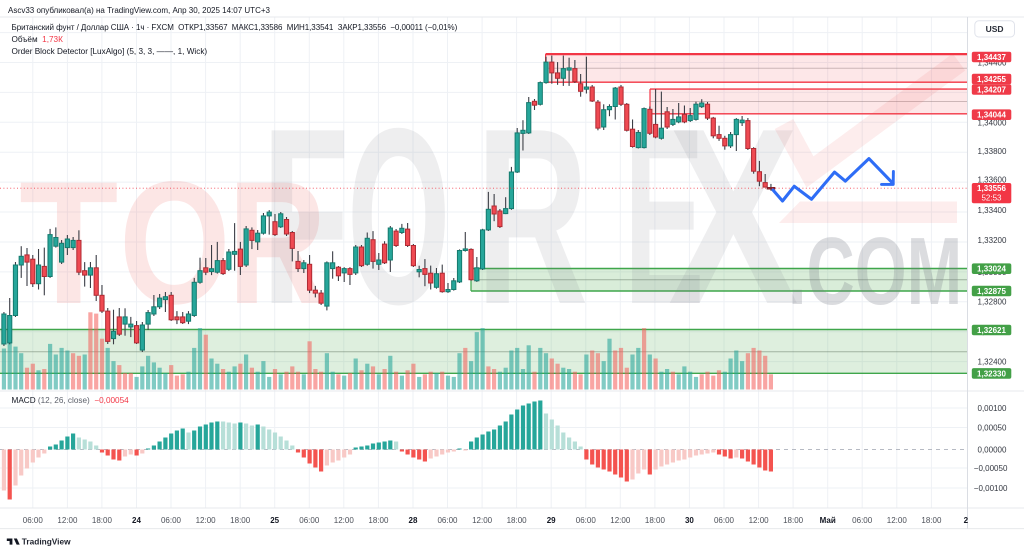  What do you see at coordinates (992, 362) in the screenshot?
I see `svg-text: 1,32400` at bounding box center [992, 362].